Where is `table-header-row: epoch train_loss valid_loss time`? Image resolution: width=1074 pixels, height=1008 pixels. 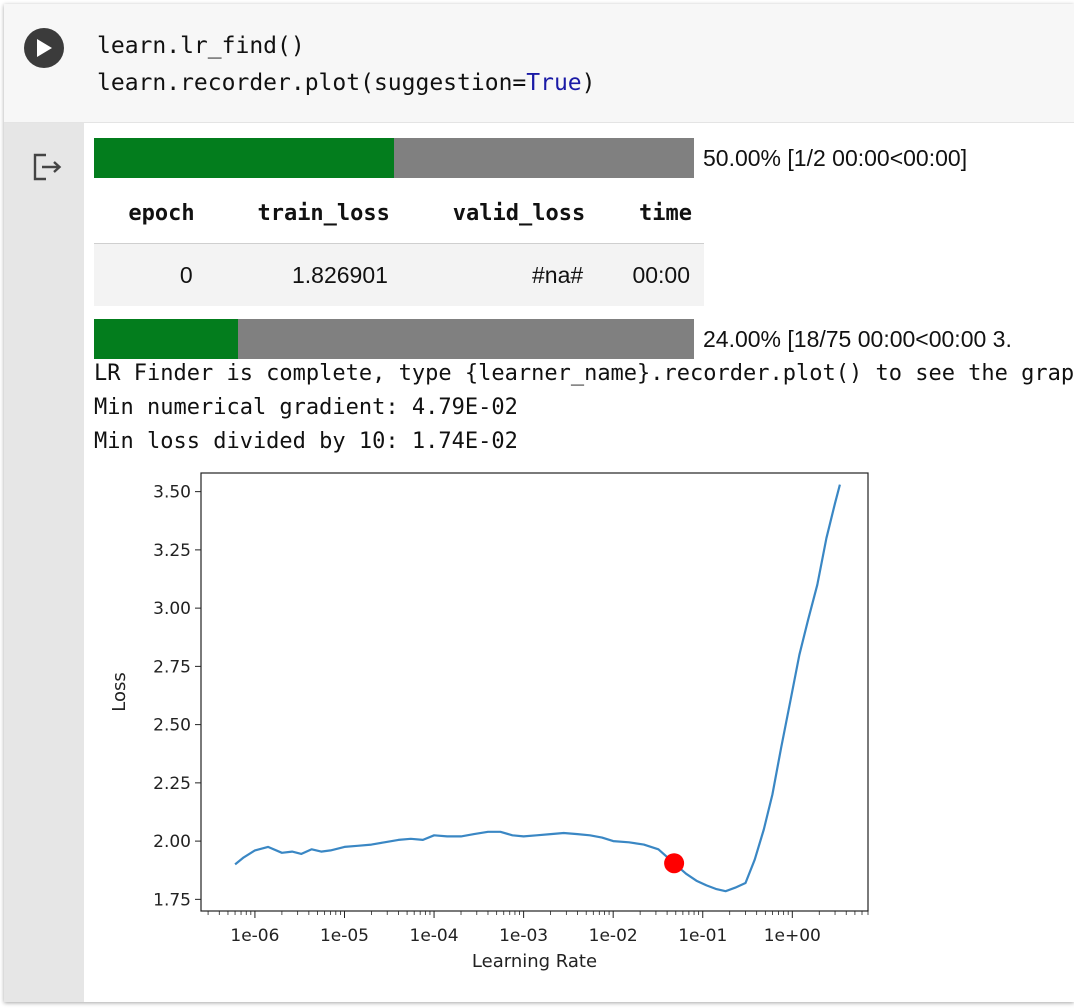
table-header-row: epoch train_loss valid_loss time is located at coordinates (399, 213).